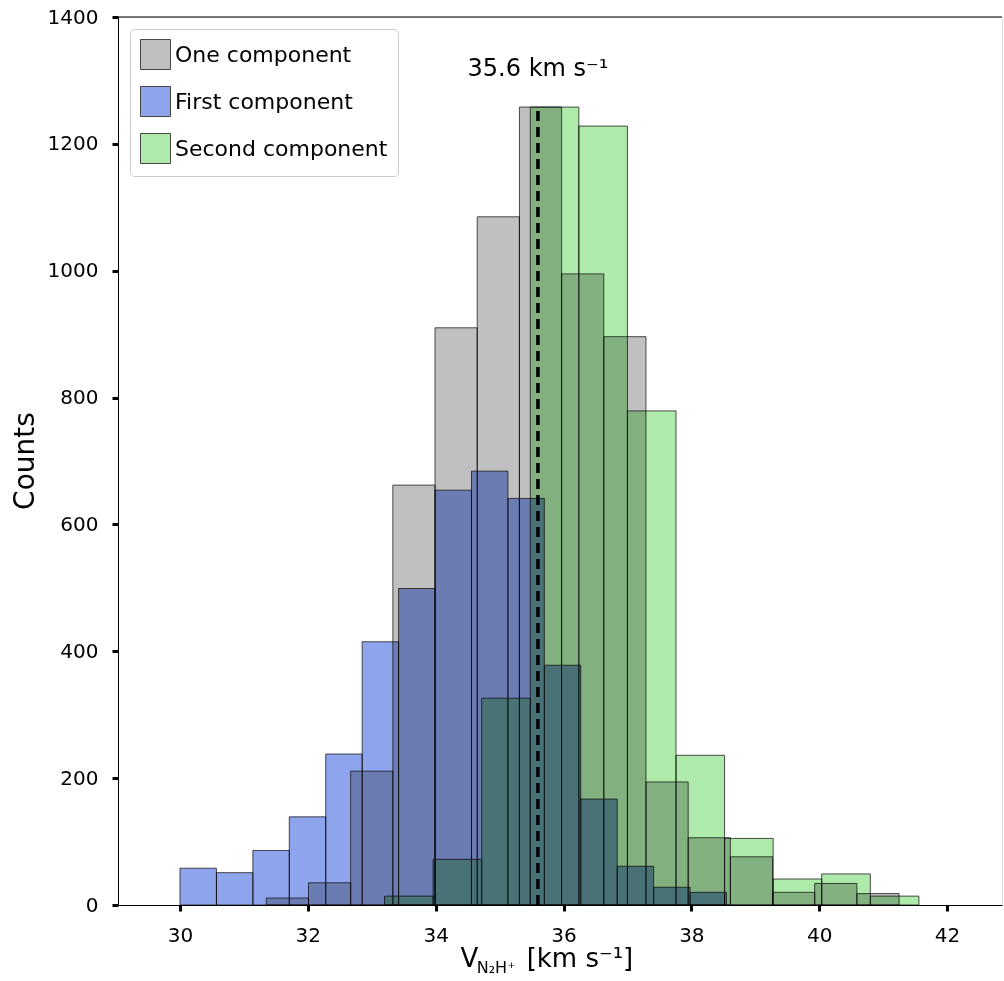 The width and height of the screenshot is (1004, 981). Describe the element at coordinates (24, 461) in the screenshot. I see `y-axis-title: Counts` at that location.